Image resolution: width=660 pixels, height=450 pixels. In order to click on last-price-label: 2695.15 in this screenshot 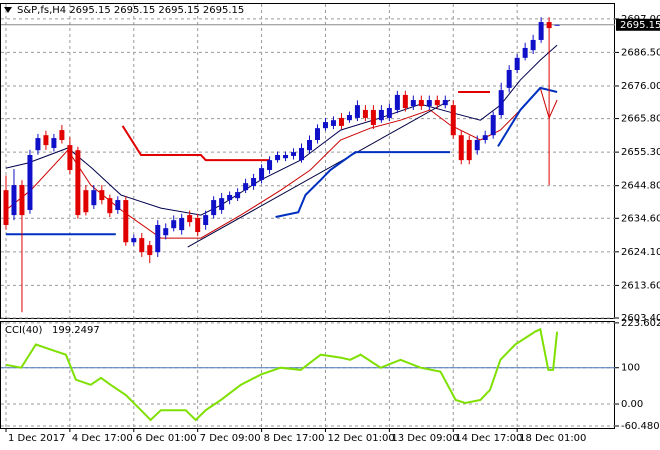, I will do `click(640, 25)`.